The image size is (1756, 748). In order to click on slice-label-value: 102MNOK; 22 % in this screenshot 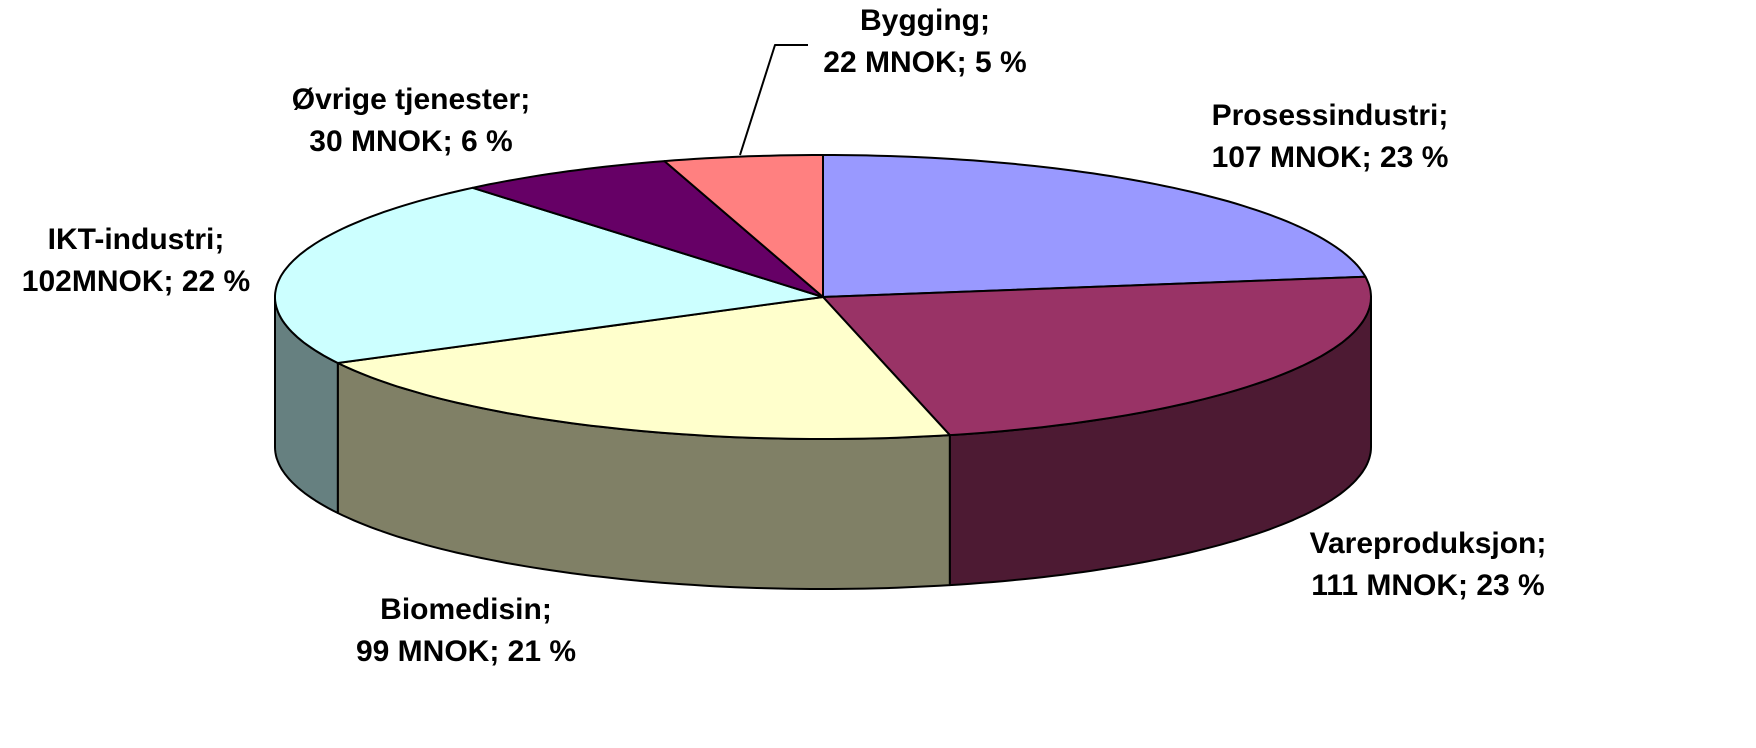, I will do `click(136, 281)`.